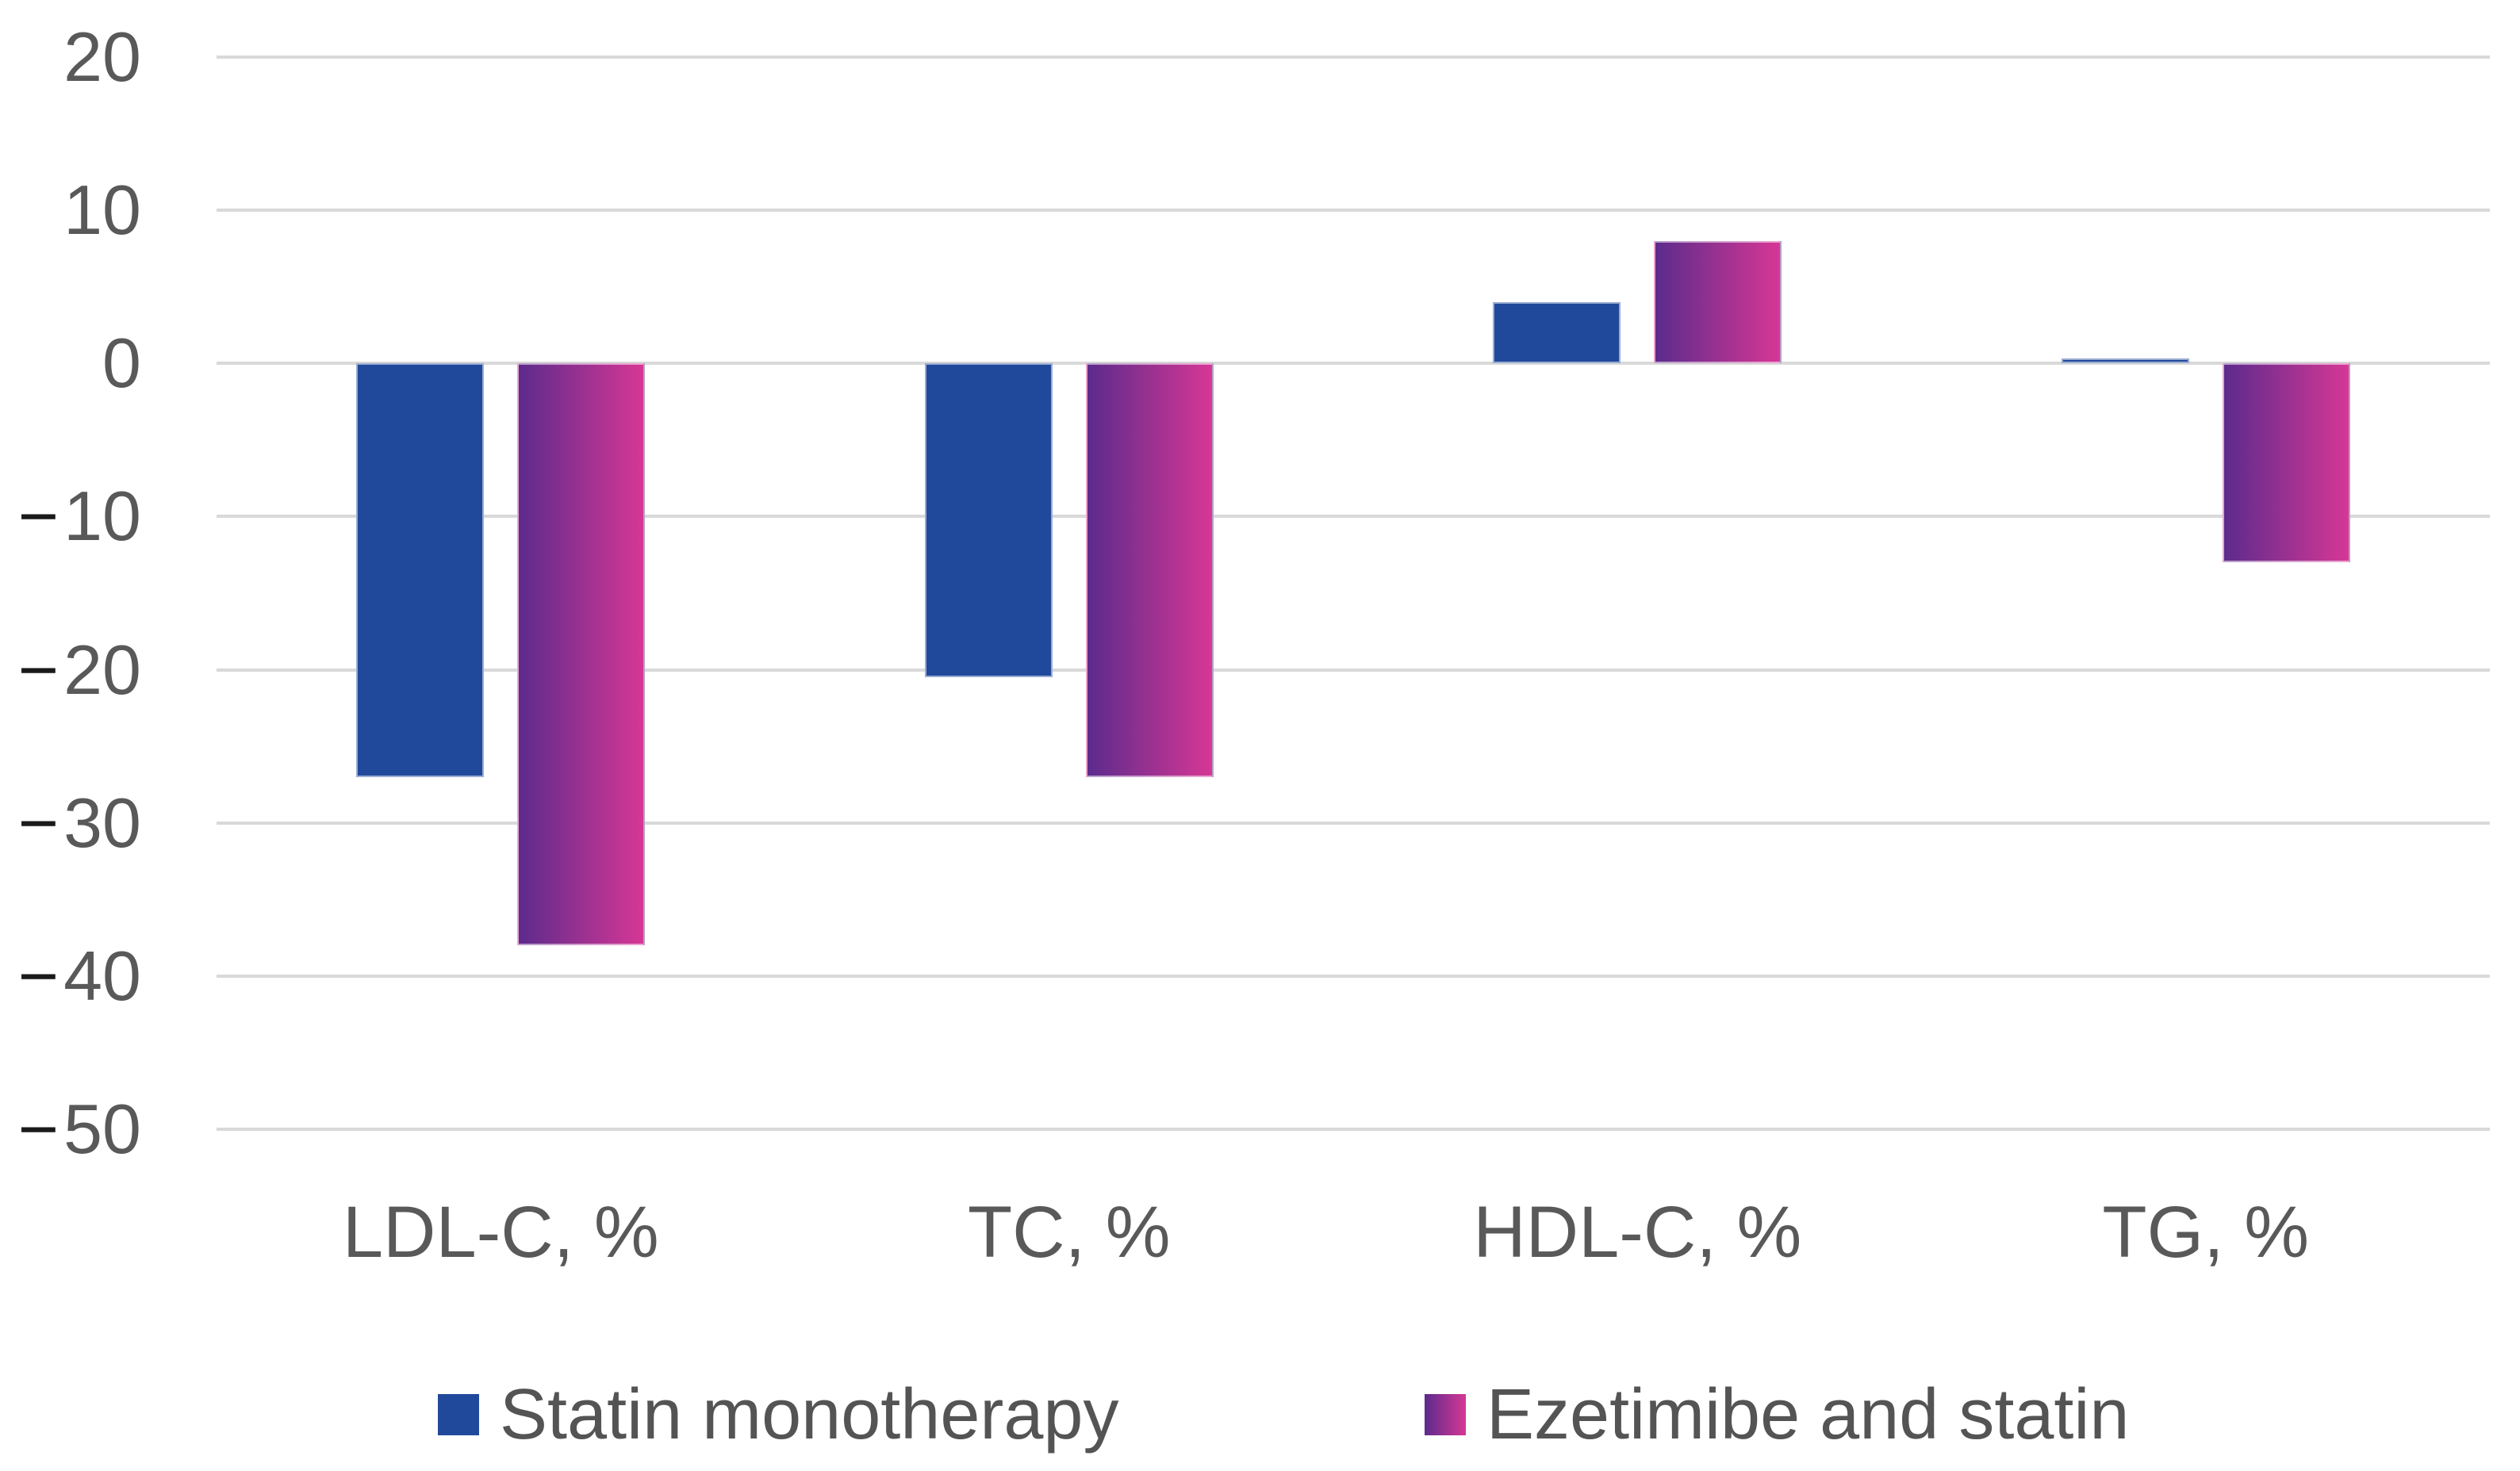 The height and width of the screenshot is (1471, 2520). Describe the element at coordinates (1353, 1129) in the screenshot. I see `gridline-y--50` at that location.